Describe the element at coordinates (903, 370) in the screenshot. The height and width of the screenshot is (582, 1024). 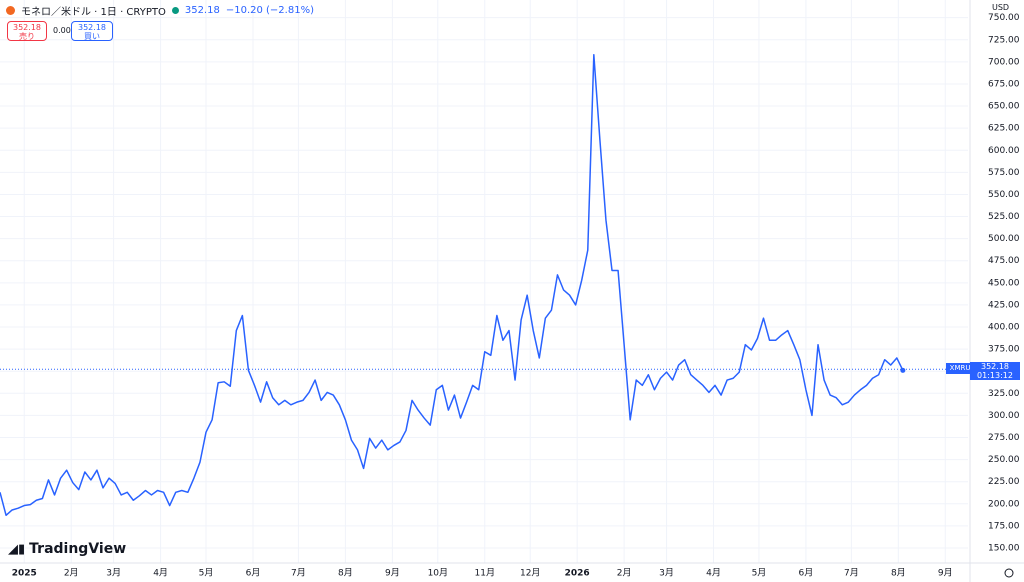
I see `last-point` at that location.